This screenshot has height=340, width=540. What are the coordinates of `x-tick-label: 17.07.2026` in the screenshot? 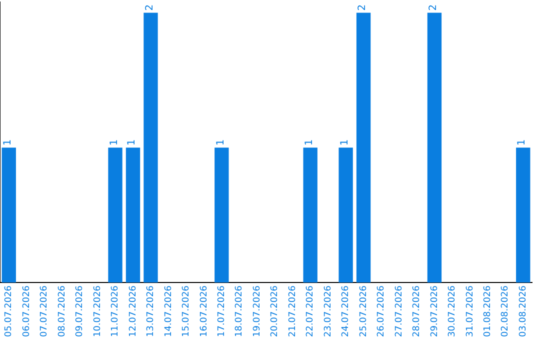 It's located at (222, 311).